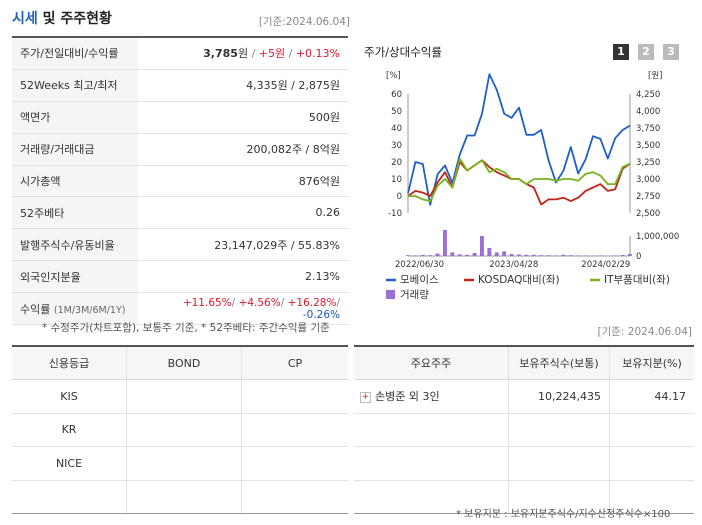 The height and width of the screenshot is (525, 702). I want to click on return-3m: +4.56%, so click(259, 302).